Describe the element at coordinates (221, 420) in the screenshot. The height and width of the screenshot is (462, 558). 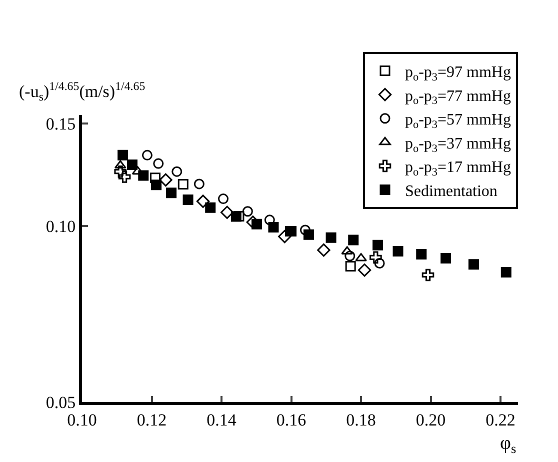
I see `x-tick-label: 0.14` at that location.